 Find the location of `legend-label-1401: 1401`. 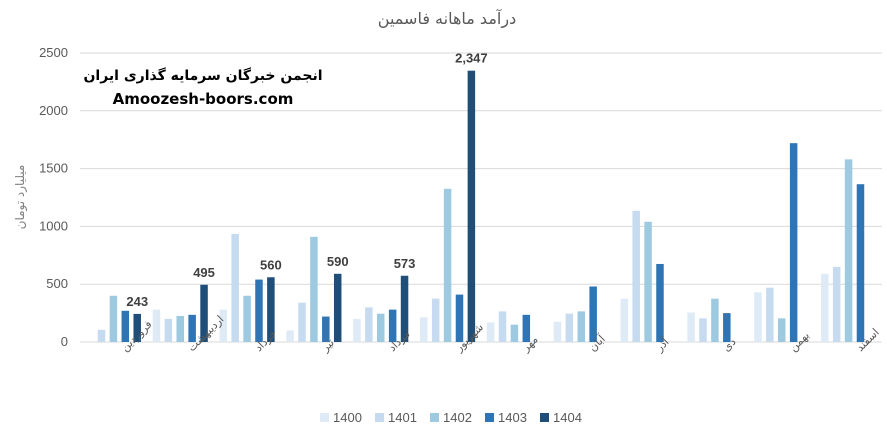

legend-label-1401: 1401 is located at coordinates (402, 417).